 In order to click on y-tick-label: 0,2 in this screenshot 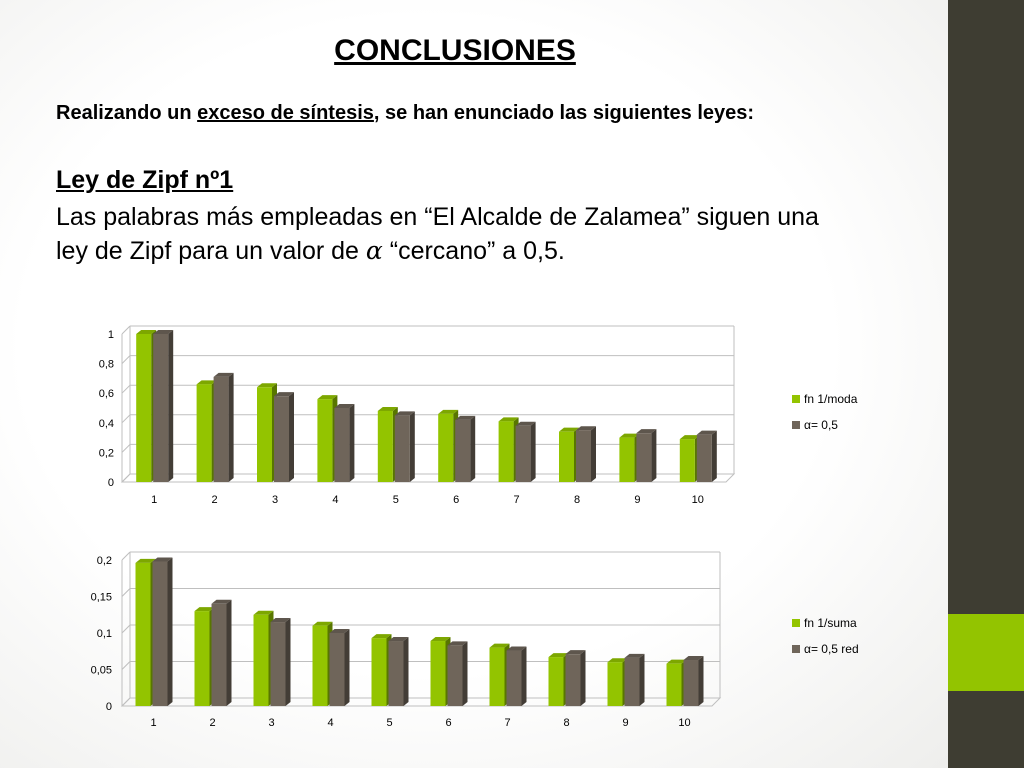, I will do `click(106, 453)`.